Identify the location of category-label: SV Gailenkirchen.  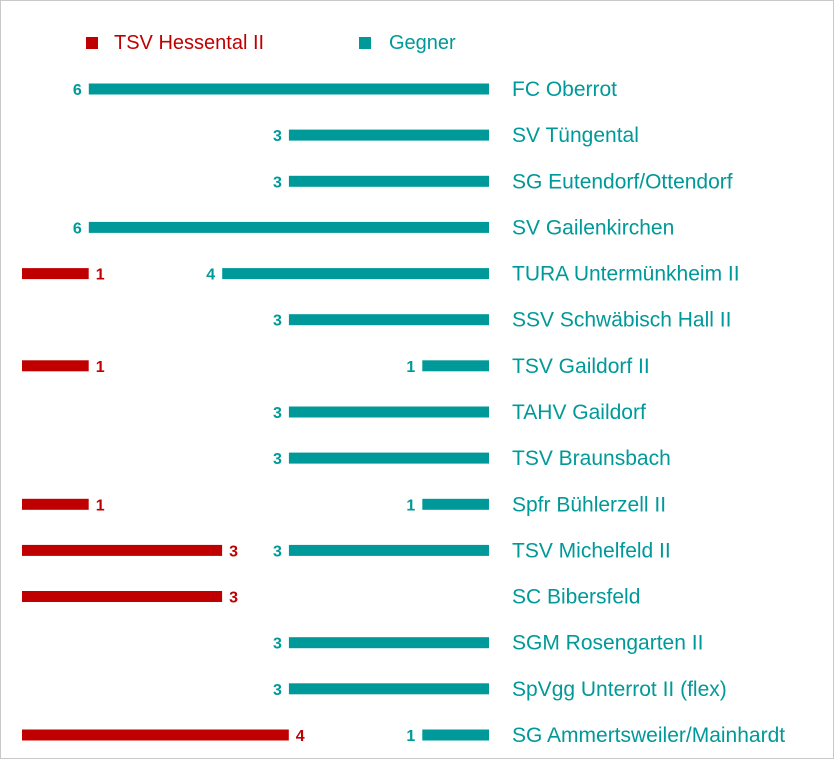
(593, 227).